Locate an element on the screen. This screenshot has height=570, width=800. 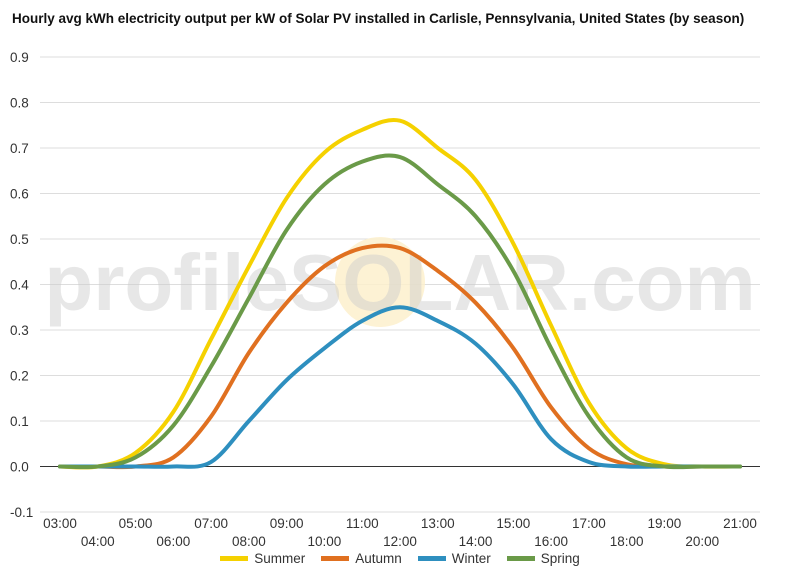
y-axis: -0.1 0.0 0.1 0.2 0.3 0.4 0.5 0.6 0.7 0.8 0.9 is located at coordinates (21, 285).